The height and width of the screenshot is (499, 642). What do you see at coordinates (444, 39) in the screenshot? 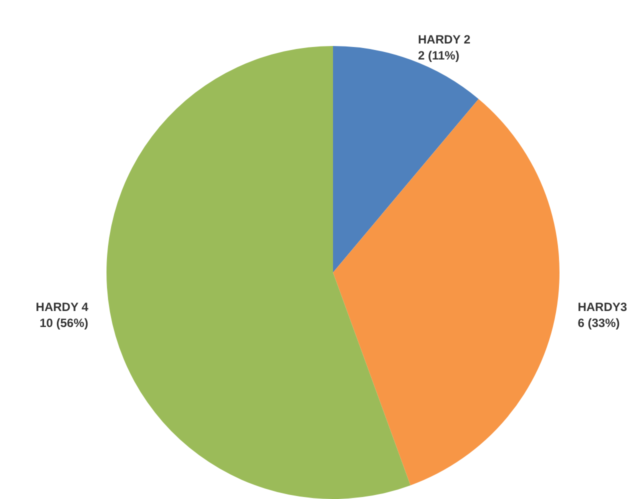
I see `slice-label: HARDY 2` at bounding box center [444, 39].